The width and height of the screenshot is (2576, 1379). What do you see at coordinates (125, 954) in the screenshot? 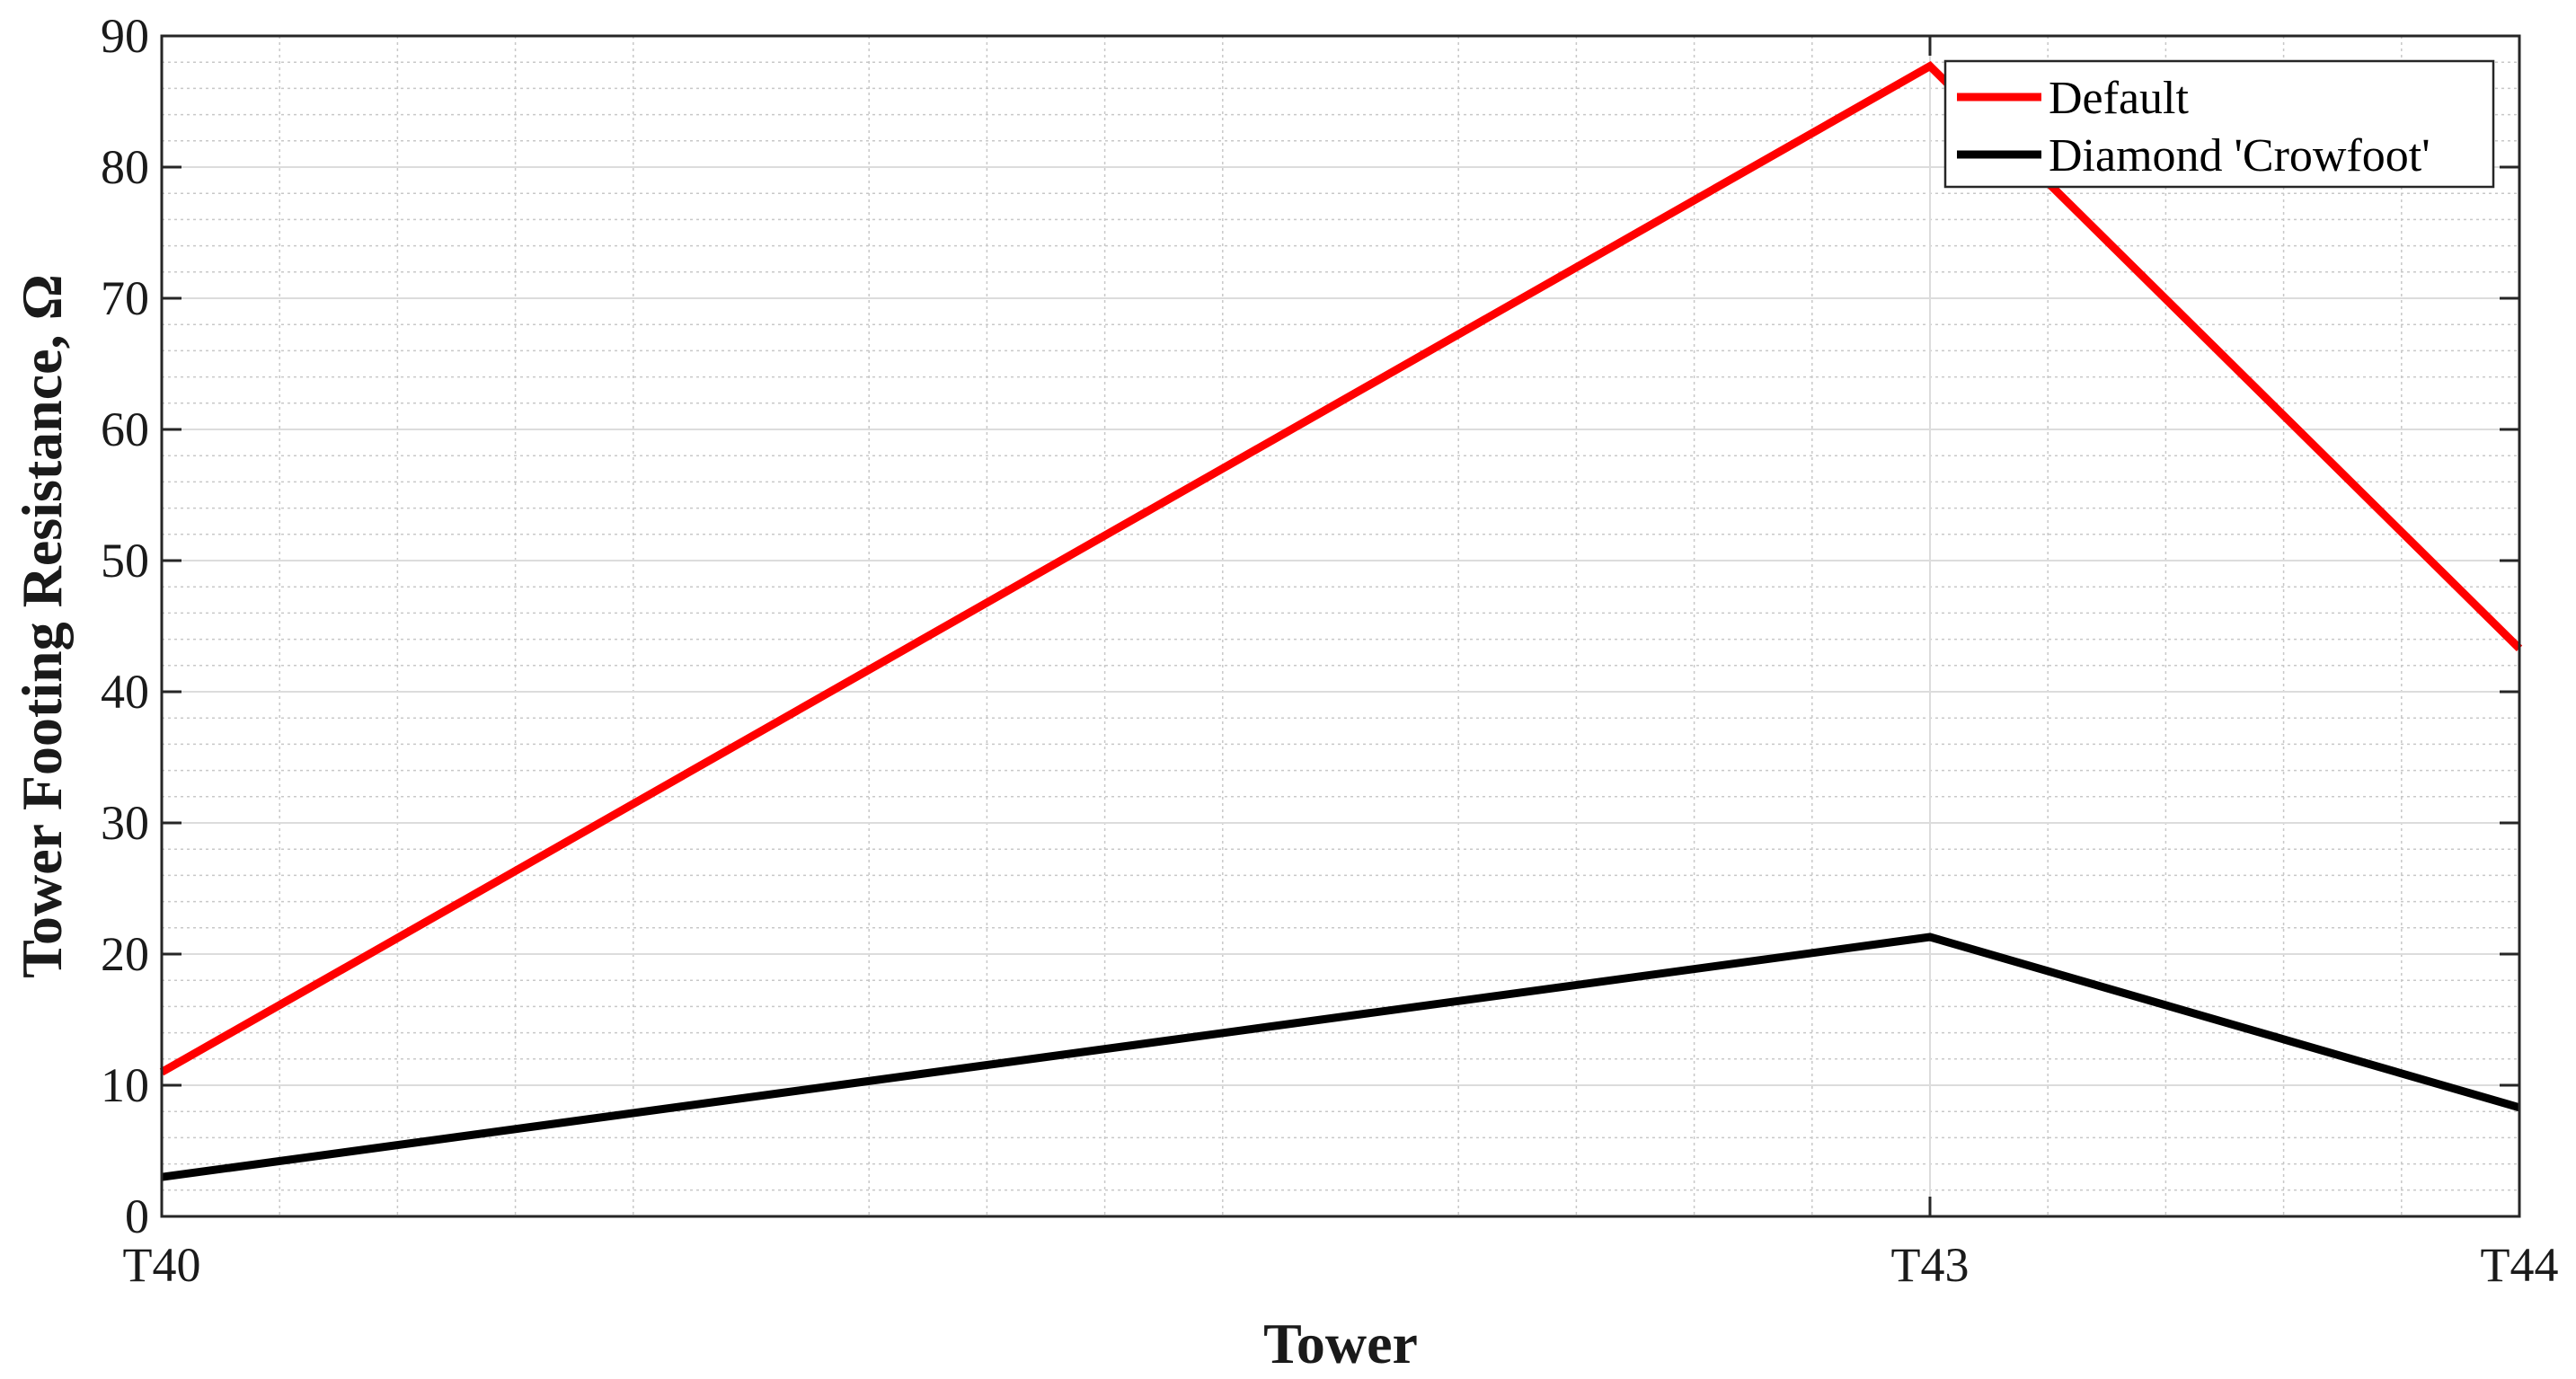
I see `y-tick-label: 20` at bounding box center [125, 954].